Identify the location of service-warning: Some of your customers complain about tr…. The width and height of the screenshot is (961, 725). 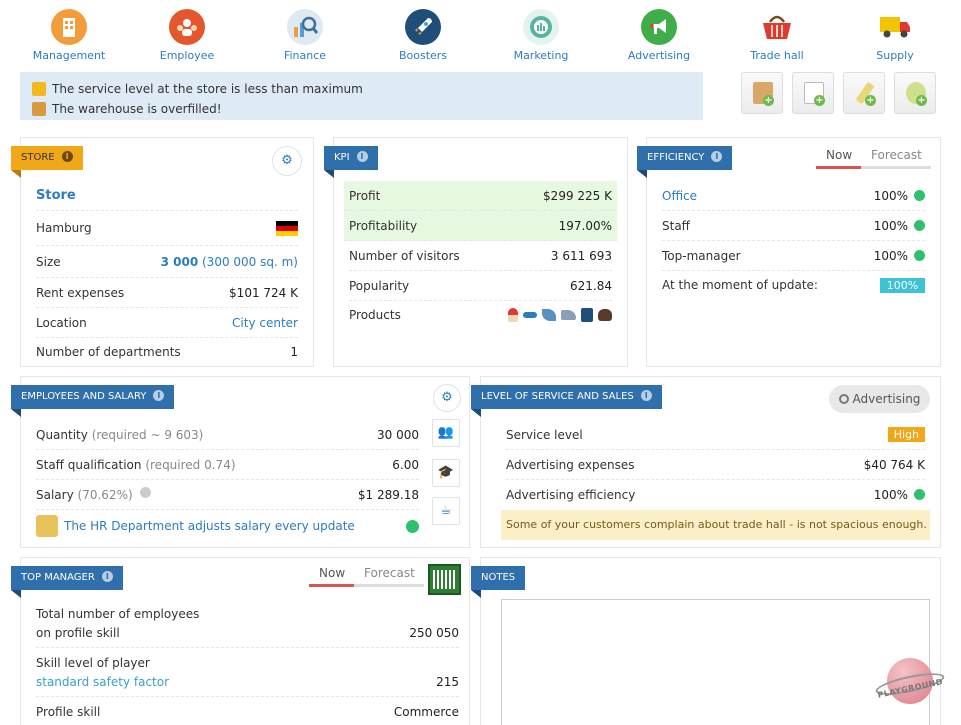
(715, 525).